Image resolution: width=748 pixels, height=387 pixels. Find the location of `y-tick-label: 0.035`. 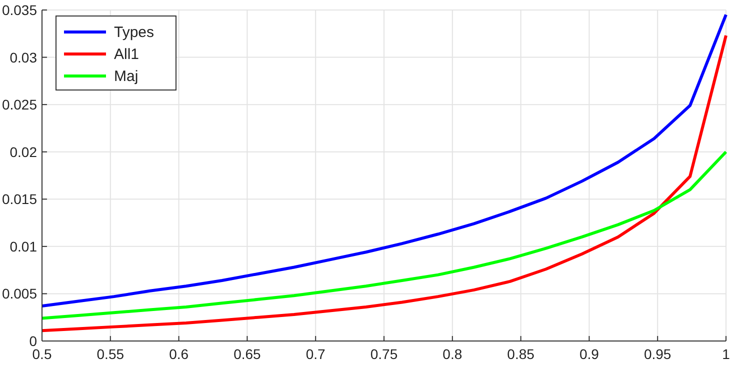

y-tick-label: 0.035 is located at coordinates (20, 10).